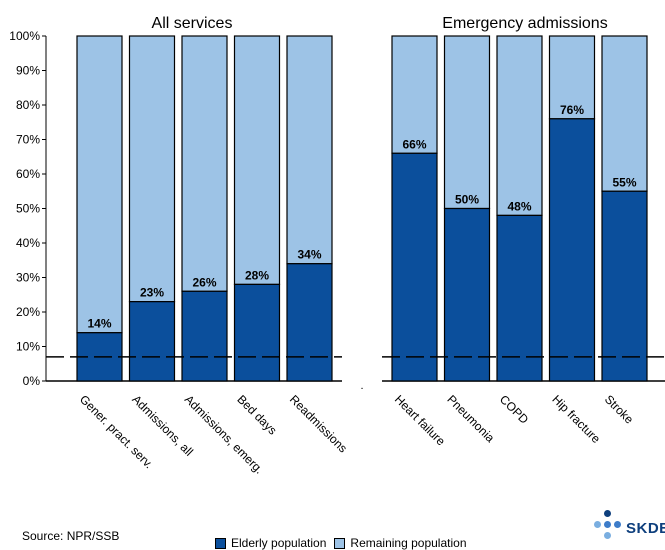 Image resolution: width=665 pixels, height=550 pixels. What do you see at coordinates (24, 36) in the screenshot?
I see `y-tick-label: 100%` at bounding box center [24, 36].